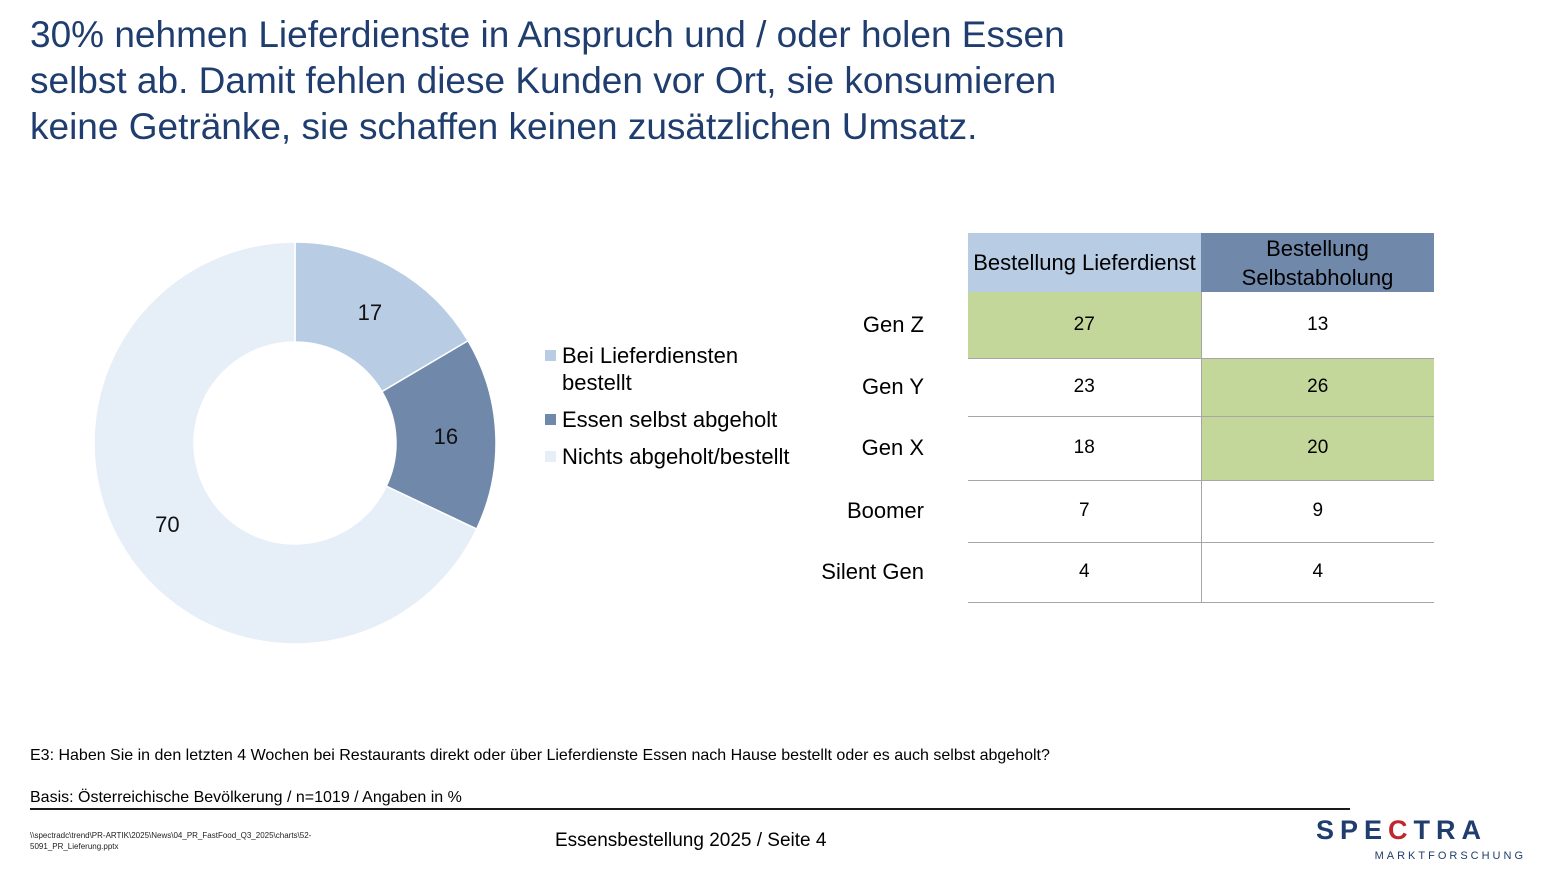 This screenshot has width=1547, height=870. Describe the element at coordinates (370, 312) in the screenshot. I see `donut-value-label: 17` at that location.